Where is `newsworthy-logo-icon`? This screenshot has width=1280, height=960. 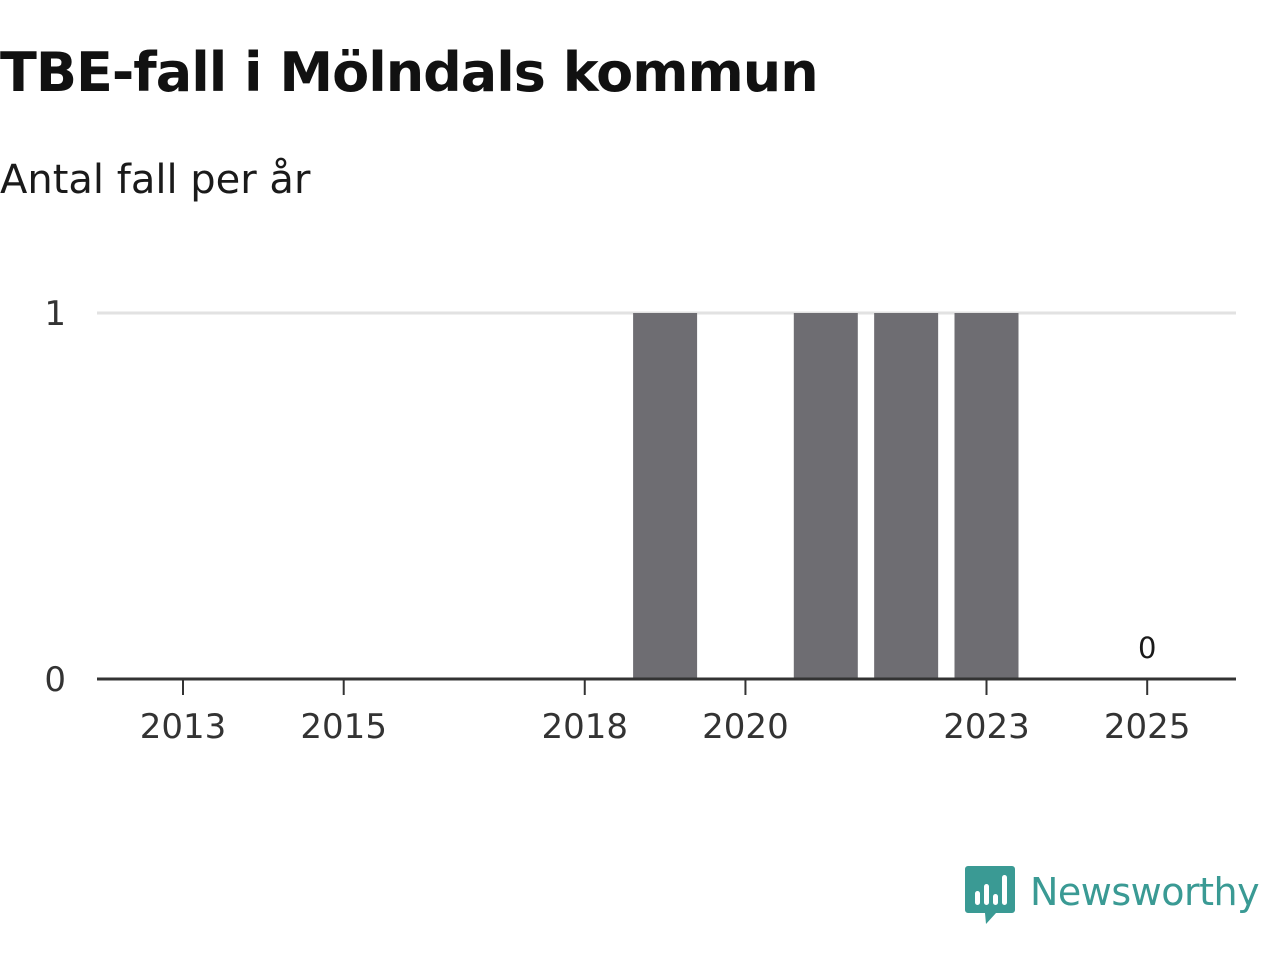 newsworthy-logo-icon is located at coordinates (990, 895).